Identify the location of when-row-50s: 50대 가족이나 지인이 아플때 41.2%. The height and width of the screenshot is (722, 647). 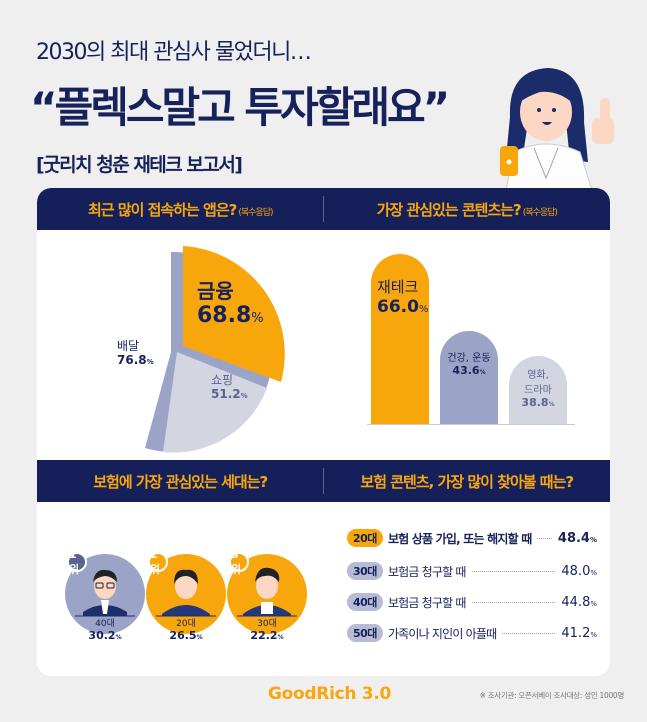
(472, 633).